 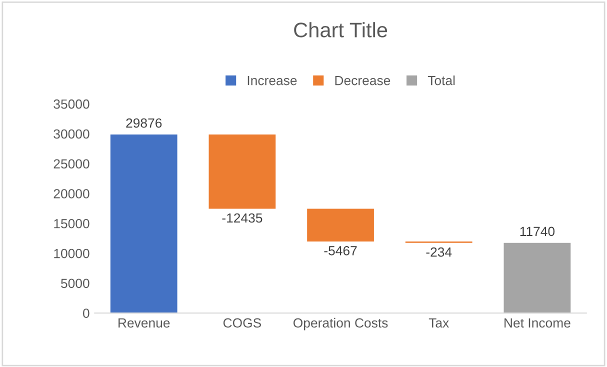 What do you see at coordinates (362, 81) in the screenshot?
I see `legend-label: Decrease` at bounding box center [362, 81].